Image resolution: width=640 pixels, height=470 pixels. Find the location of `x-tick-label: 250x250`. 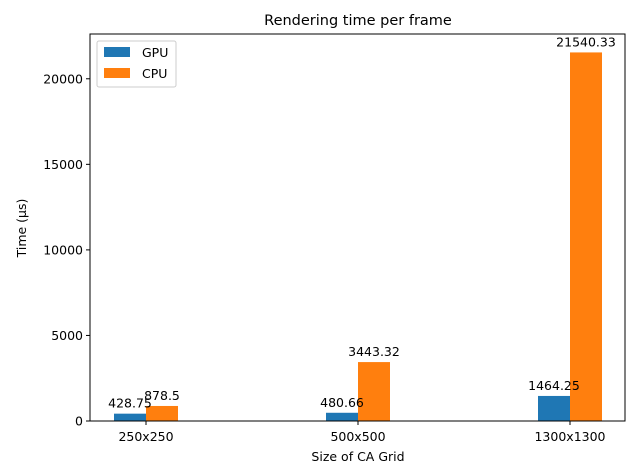

x-tick-label: 250x250 is located at coordinates (145, 436).